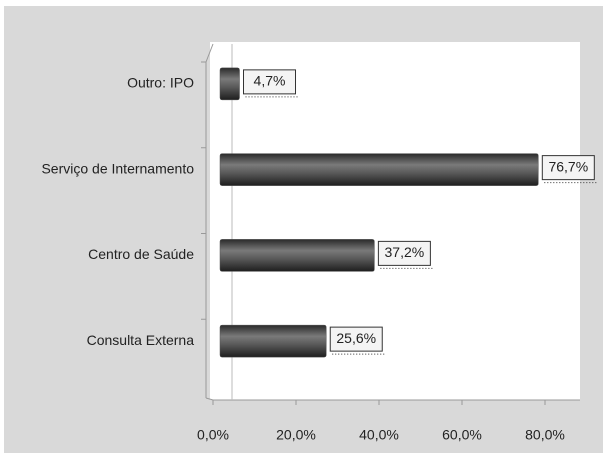 This screenshot has width=607, height=462. Describe the element at coordinates (213, 435) in the screenshot. I see `x-tick-label: 0,0%` at that location.